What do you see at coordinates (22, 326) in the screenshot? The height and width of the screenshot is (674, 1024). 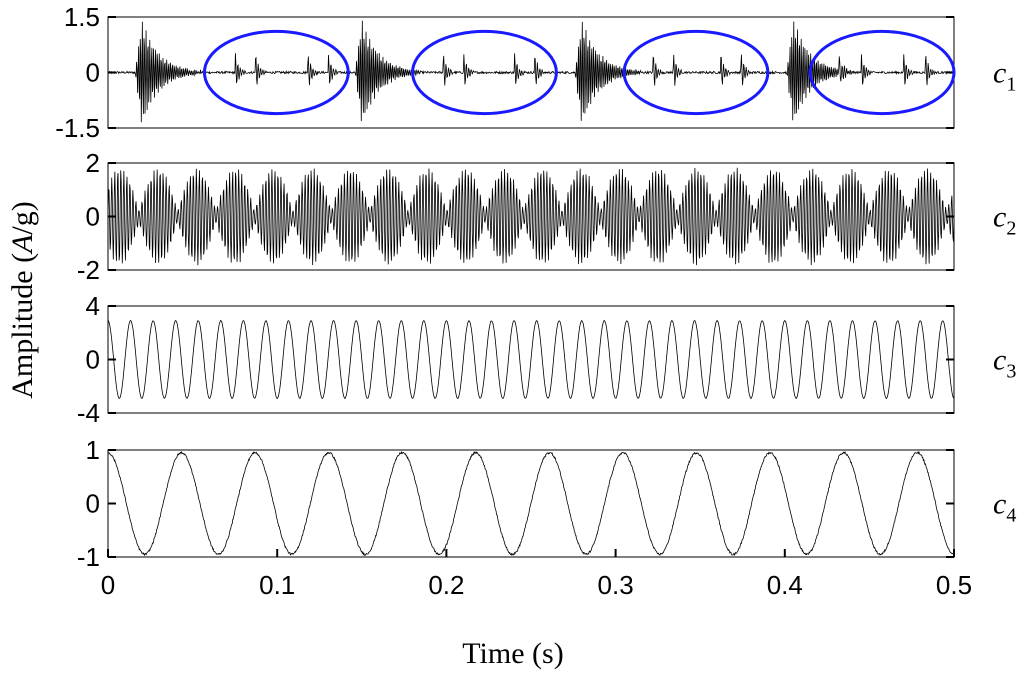 I see `y-axis-title-prefix: Amplitude (` at bounding box center [22, 326].